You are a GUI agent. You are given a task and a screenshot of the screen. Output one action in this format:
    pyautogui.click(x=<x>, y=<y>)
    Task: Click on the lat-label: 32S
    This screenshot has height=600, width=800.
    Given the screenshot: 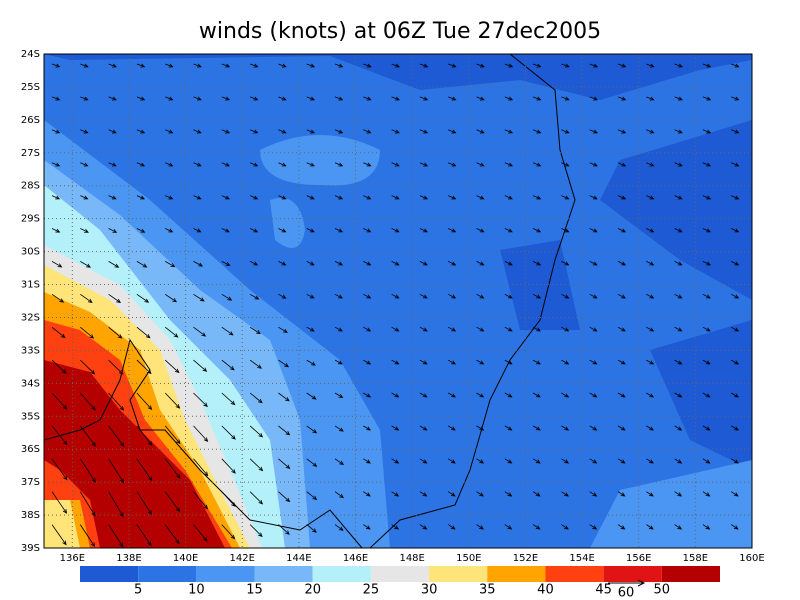 What is the action you would take?
    pyautogui.click(x=30, y=317)
    